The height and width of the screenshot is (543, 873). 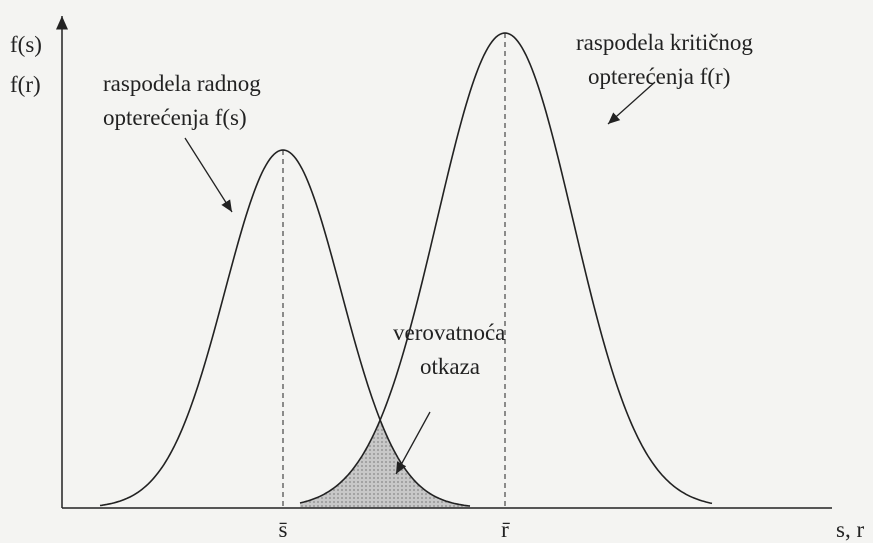 I want to click on y-label: f(r), so click(x=25, y=84).